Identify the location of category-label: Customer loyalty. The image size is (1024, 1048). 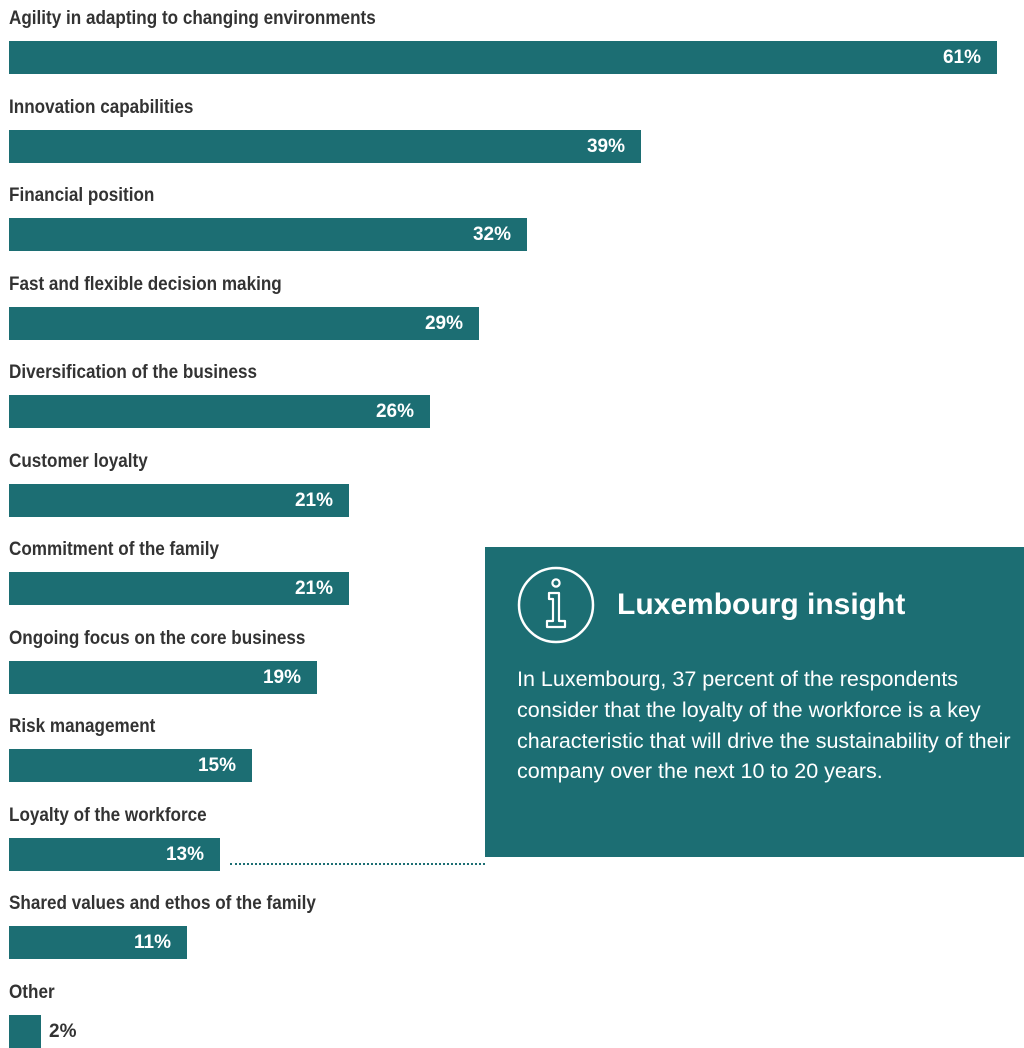
(78, 461).